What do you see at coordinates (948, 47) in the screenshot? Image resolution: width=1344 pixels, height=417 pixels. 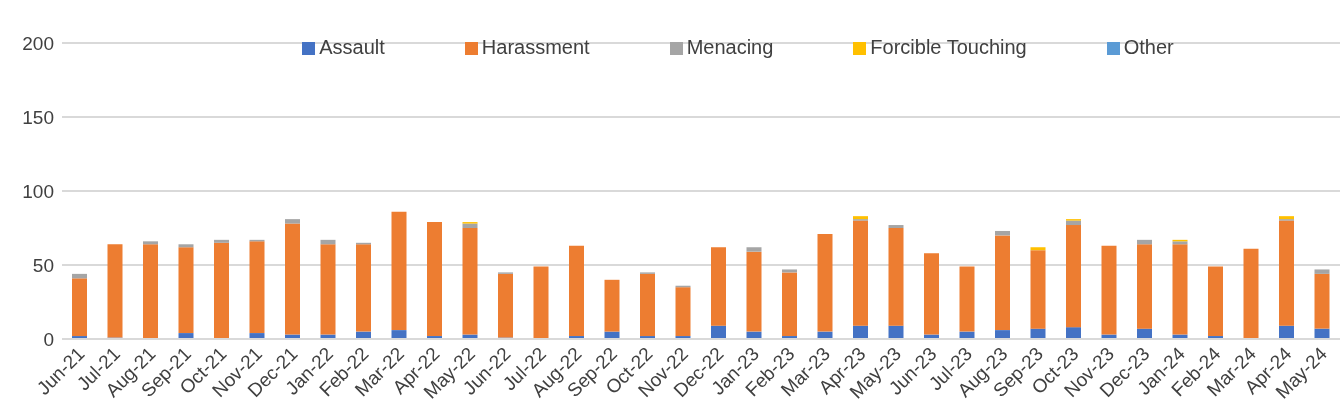 I see `legend-label: Forcible Touching` at bounding box center [948, 47].